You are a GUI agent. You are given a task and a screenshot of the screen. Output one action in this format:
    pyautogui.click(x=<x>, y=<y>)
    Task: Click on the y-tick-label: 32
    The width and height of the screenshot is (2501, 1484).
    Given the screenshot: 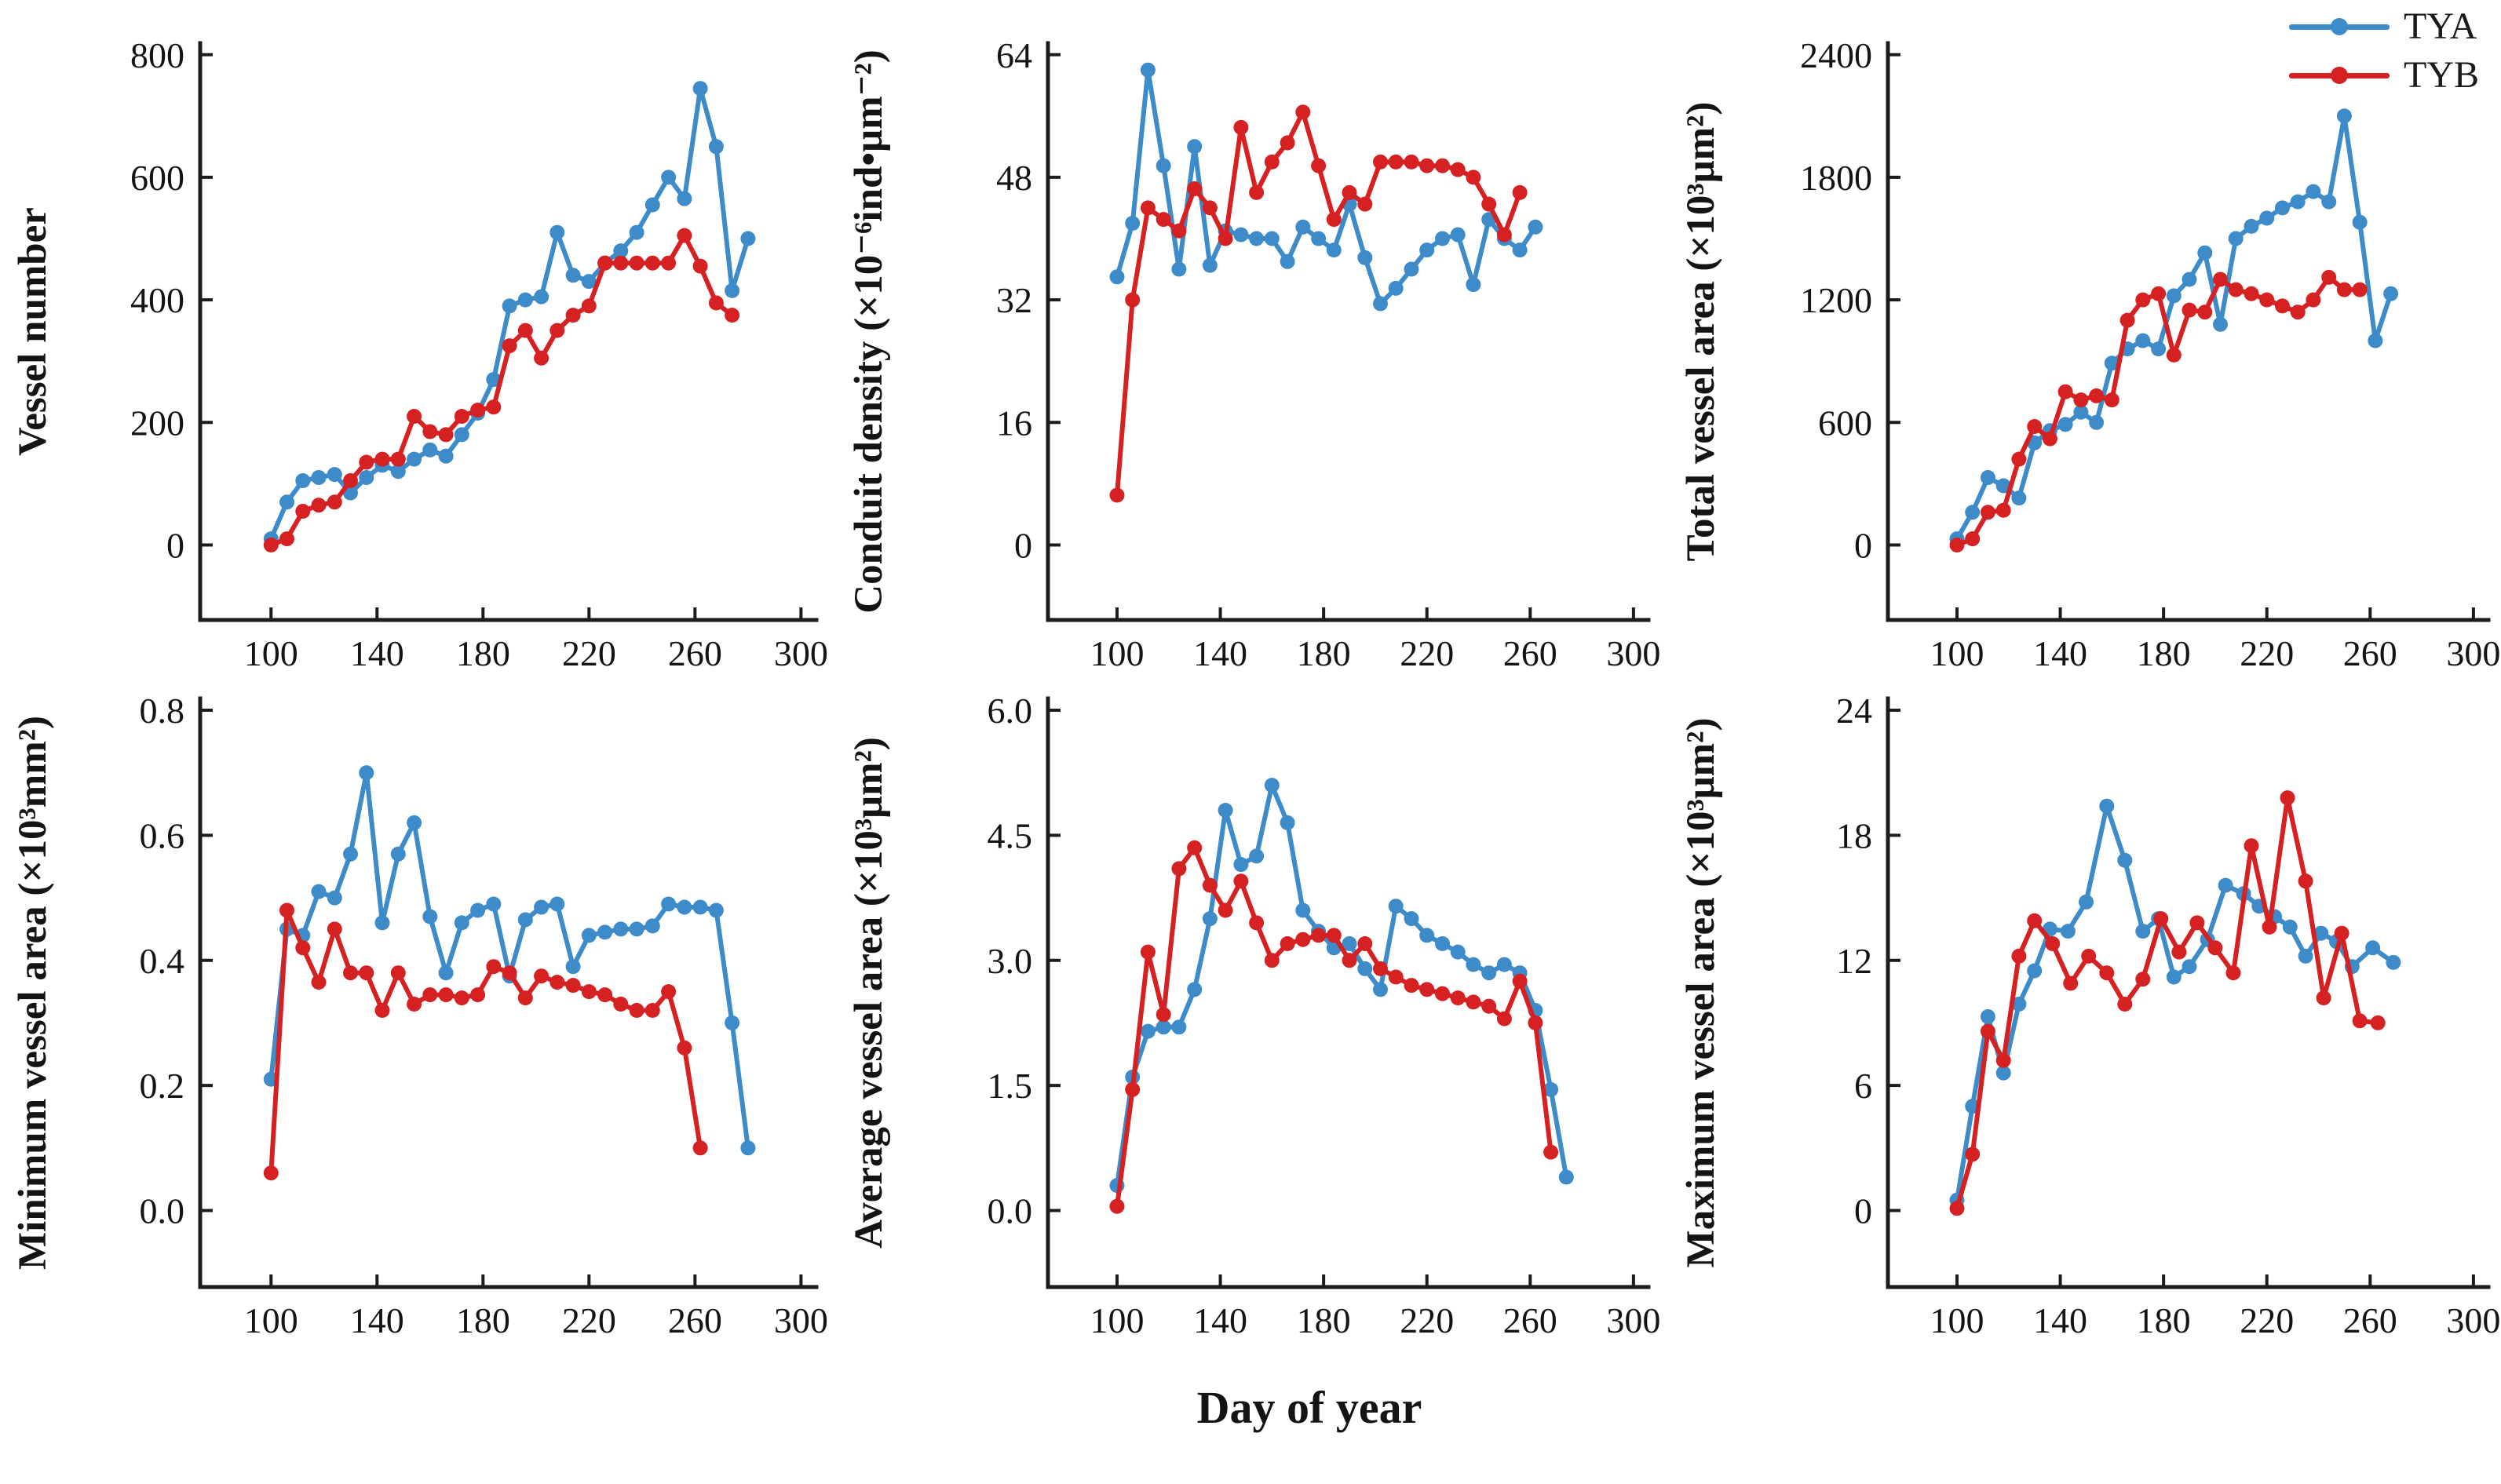 What is the action you would take?
    pyautogui.click(x=1014, y=300)
    